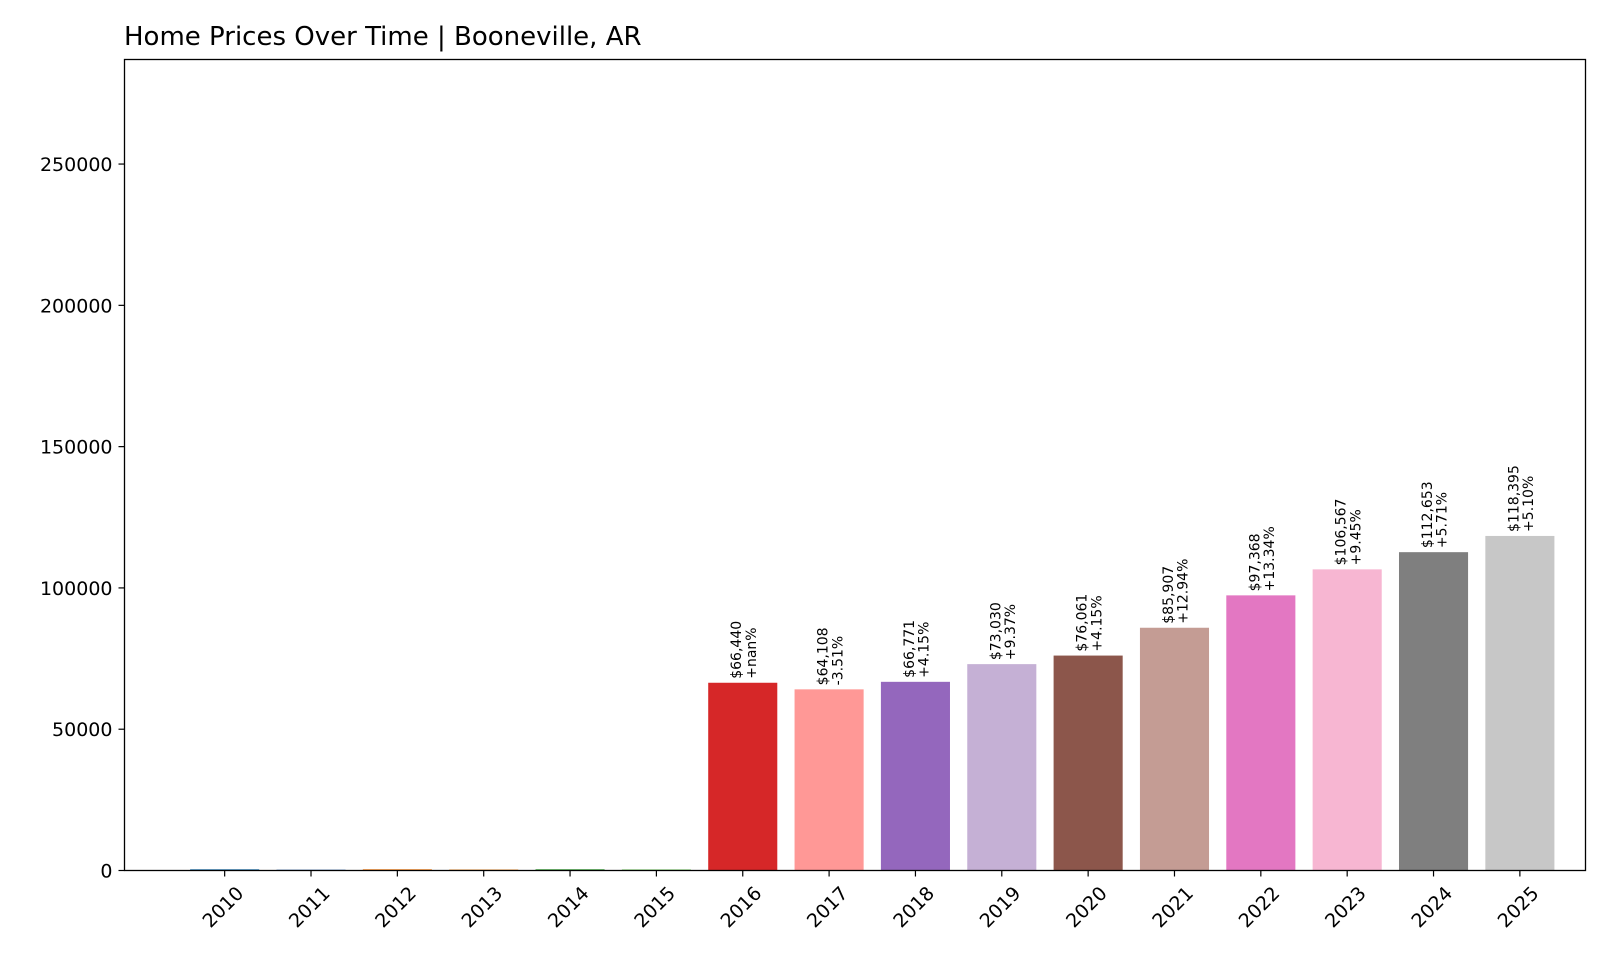 This screenshot has height=960, width=1600. What do you see at coordinates (1432, 907) in the screenshot?
I see `x-tick-label-2024: 2024` at bounding box center [1432, 907].